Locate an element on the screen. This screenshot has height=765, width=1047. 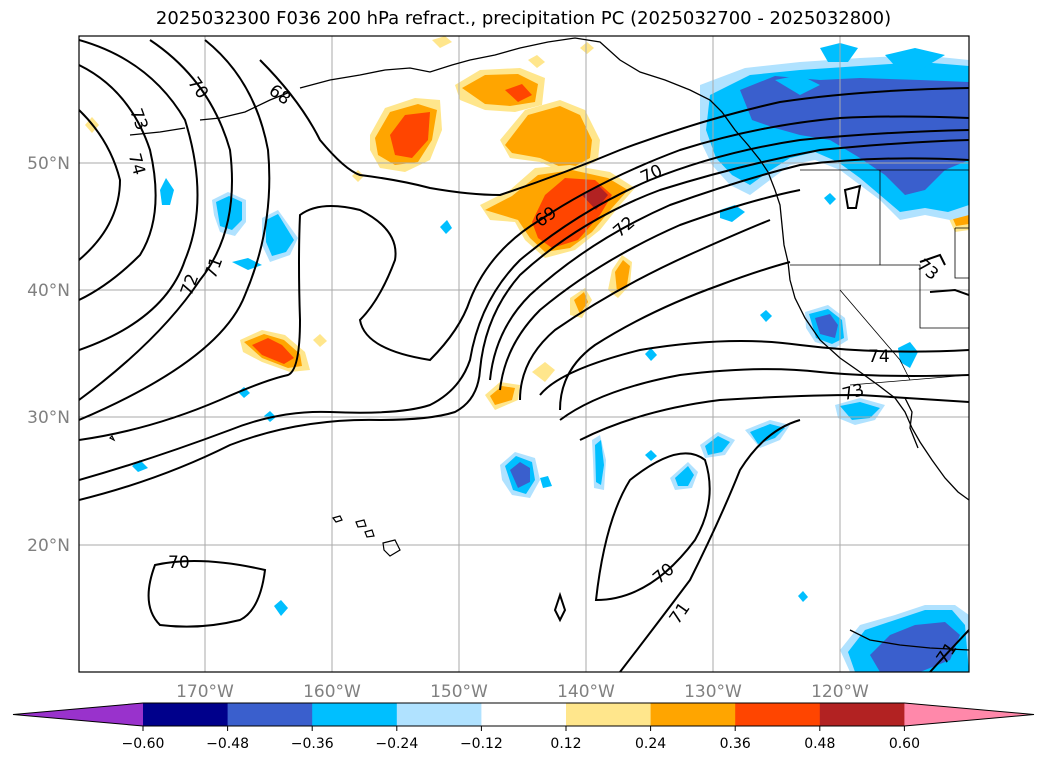
colorbar-tick-label: −0.36 is located at coordinates (312, 744).